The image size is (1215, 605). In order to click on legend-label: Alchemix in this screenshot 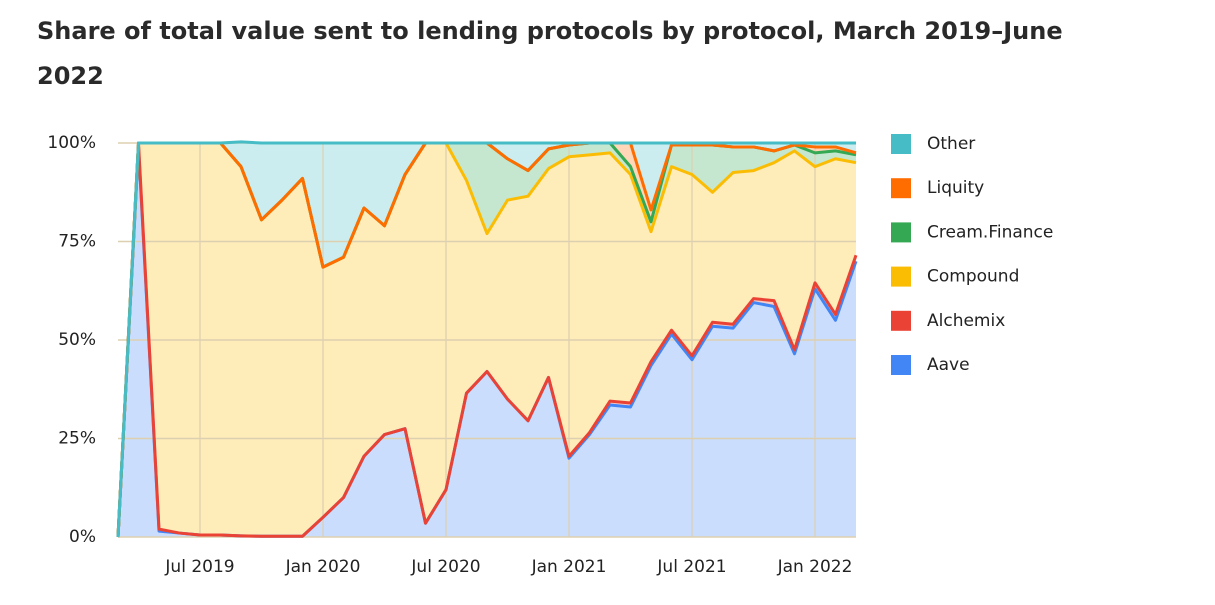, I will do `click(966, 321)`.